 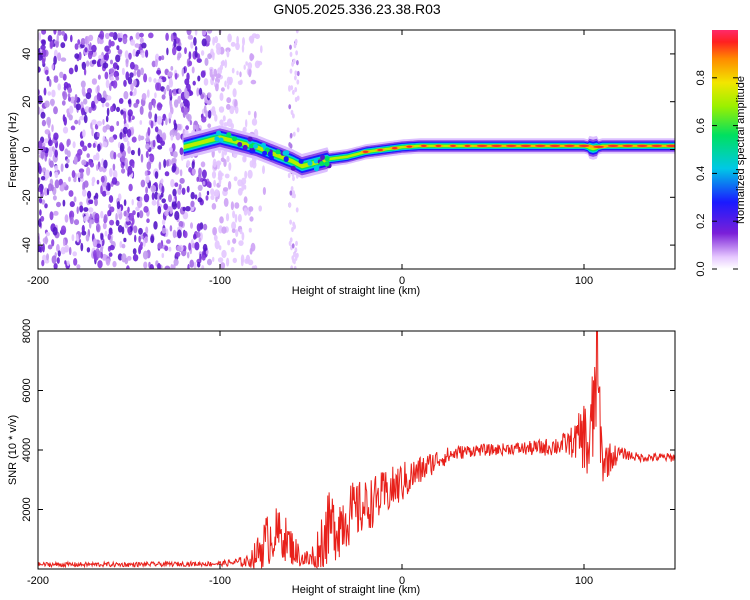 What do you see at coordinates (13, 450) in the screenshot?
I see `snr-y-label: SNR (10 * v/v)` at bounding box center [13, 450].